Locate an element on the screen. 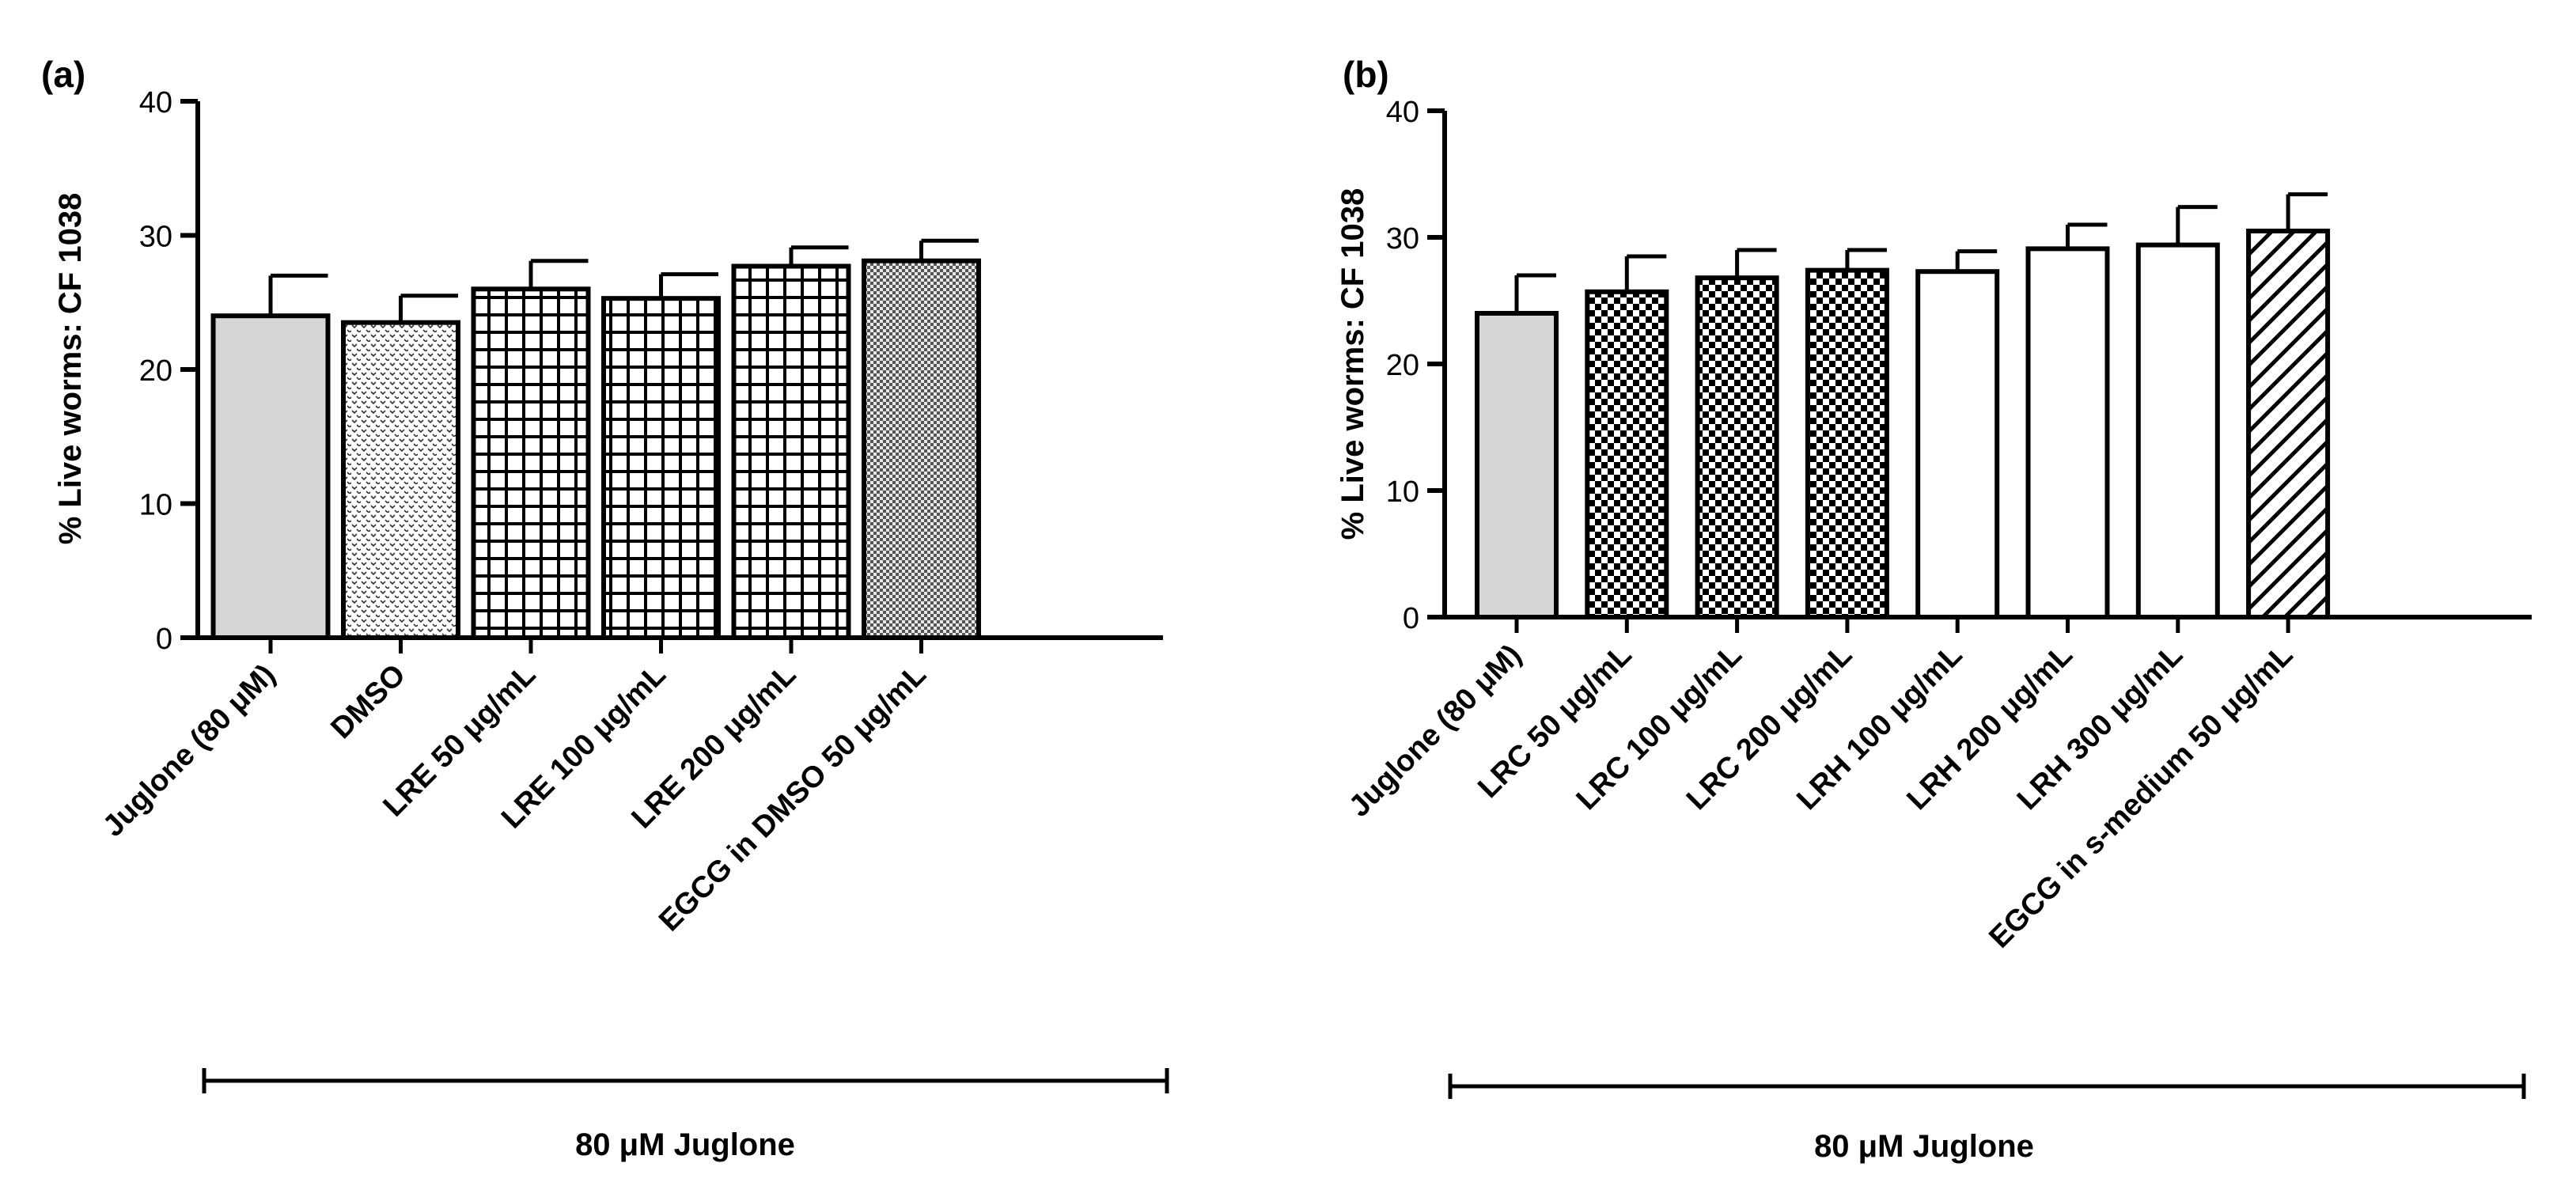 Image resolution: width=2576 pixels, height=1201 pixels. x-tick-label: EGCG in DMSO 50 μg/mL is located at coordinates (793, 798).